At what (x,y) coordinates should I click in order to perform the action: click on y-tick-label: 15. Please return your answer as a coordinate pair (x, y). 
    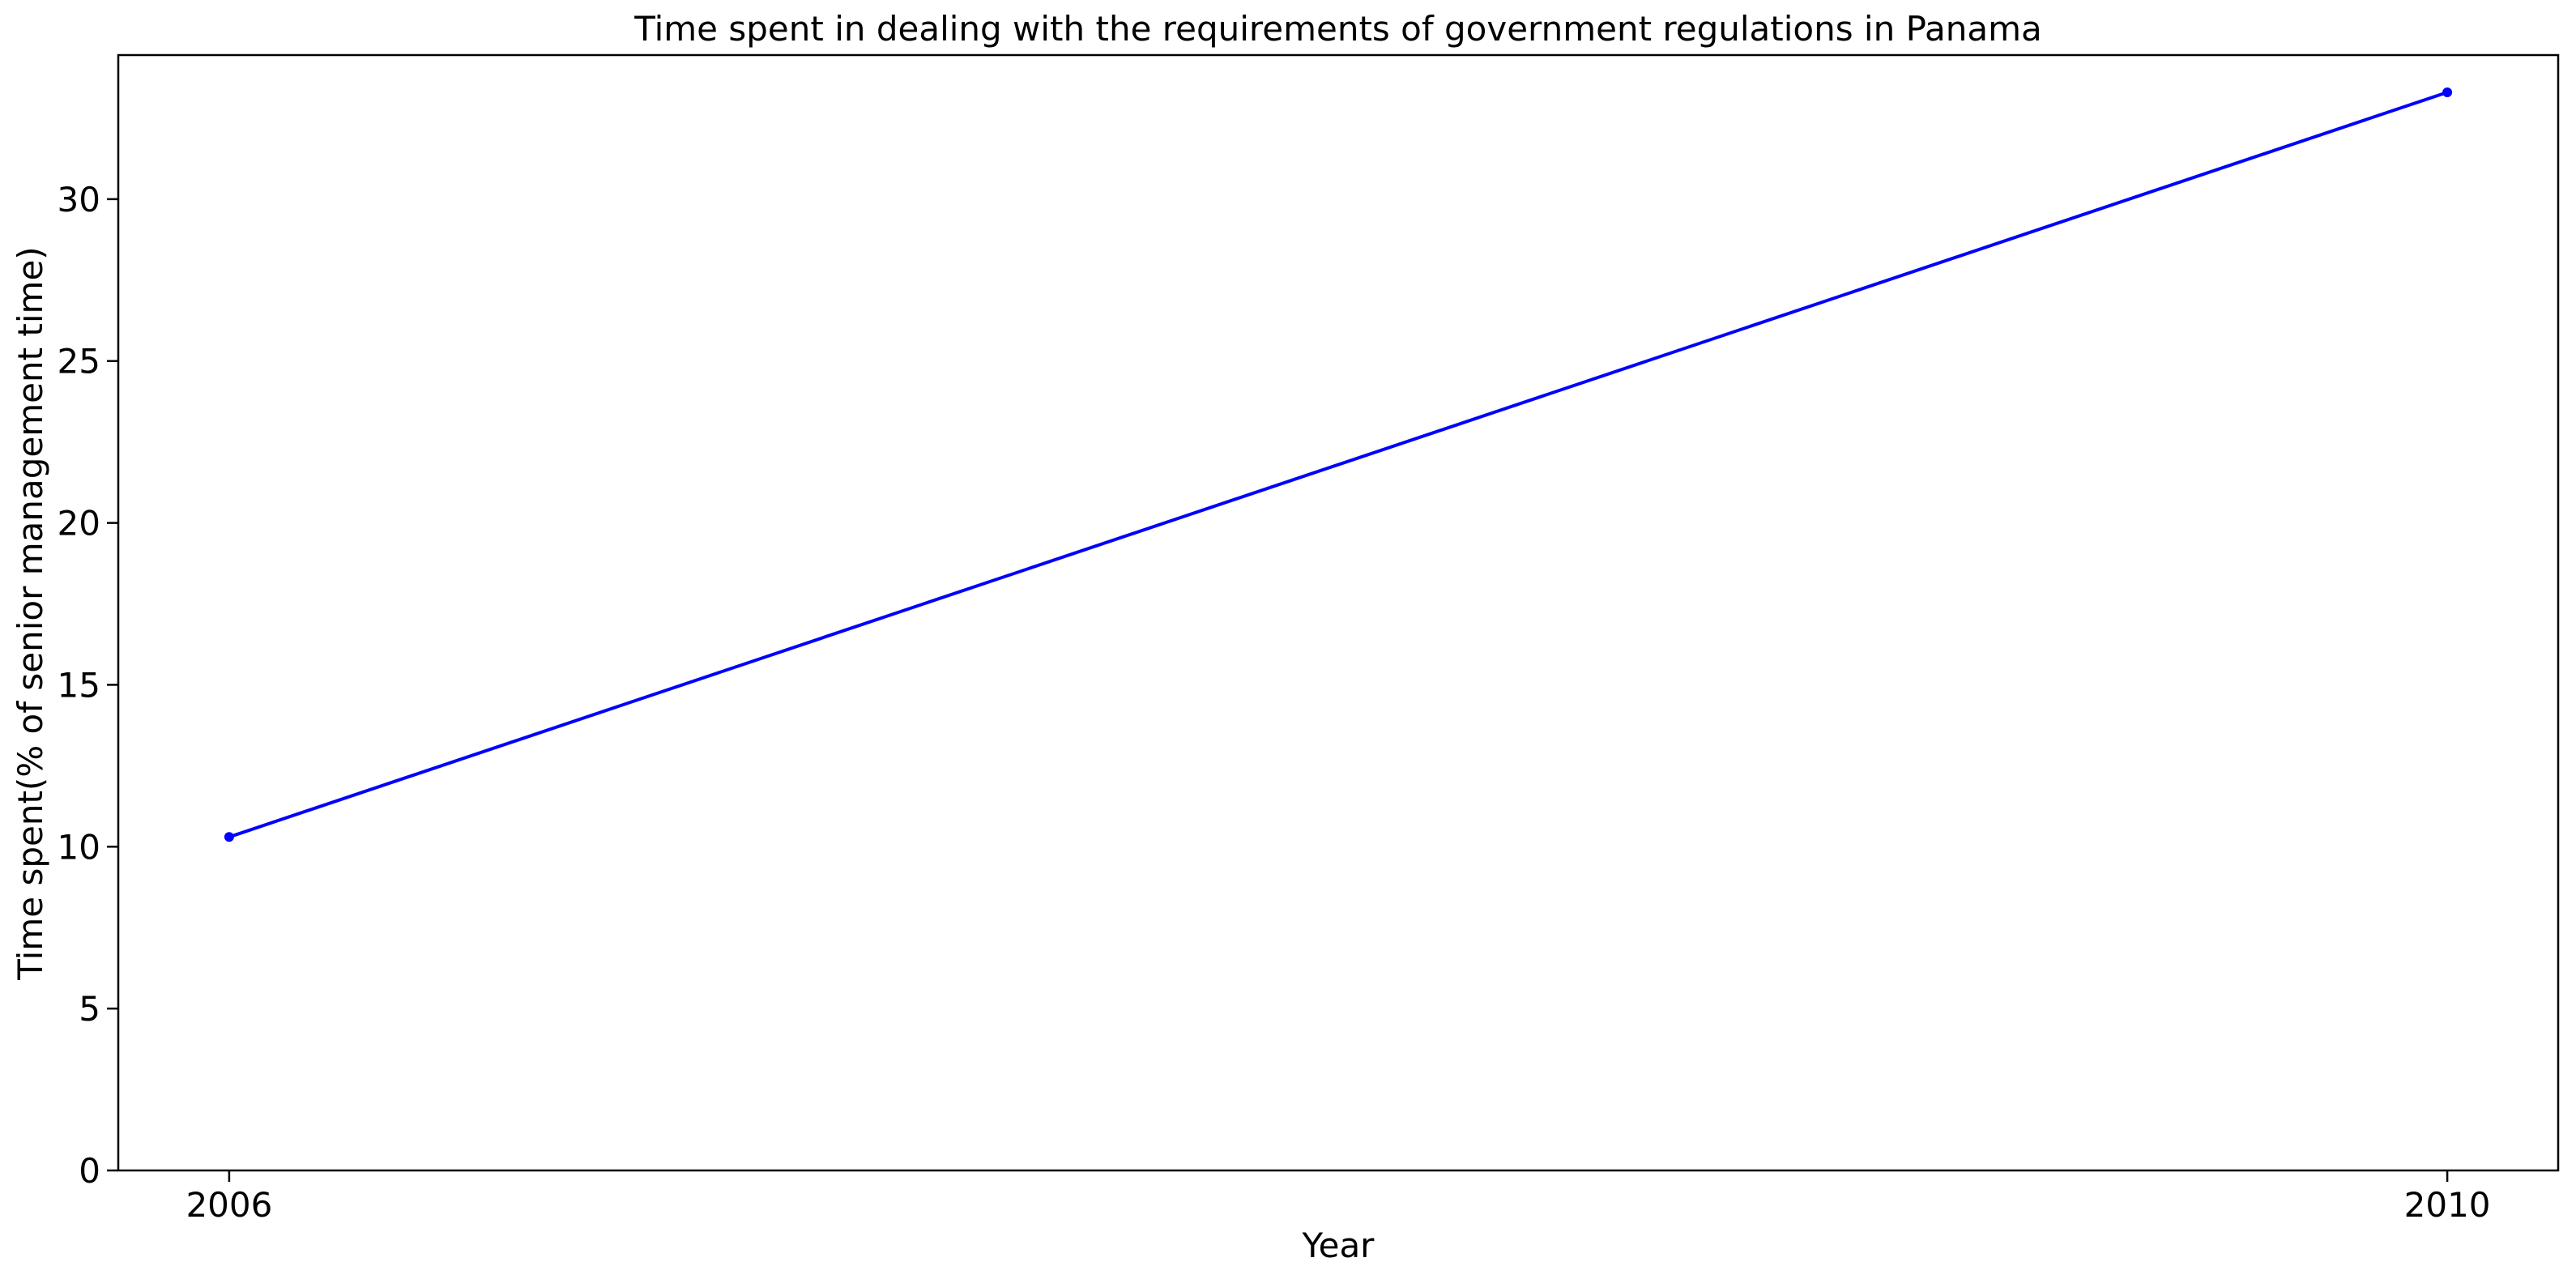
    Looking at the image, I should click on (79, 685).